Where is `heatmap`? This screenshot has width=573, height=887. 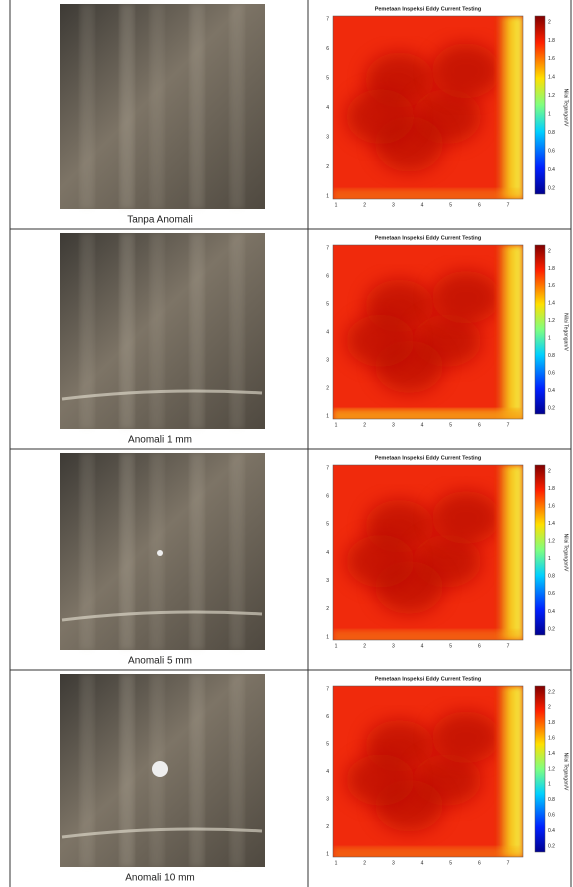 heatmap is located at coordinates (428, 107).